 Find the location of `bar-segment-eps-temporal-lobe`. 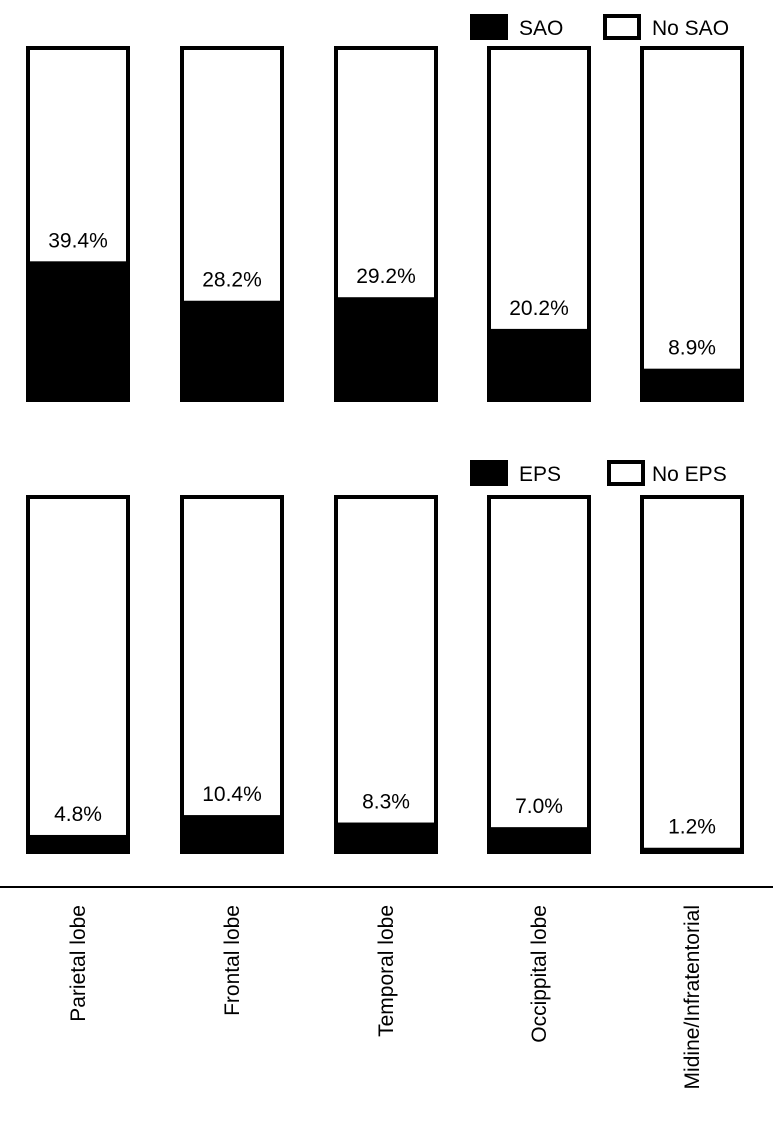

bar-segment-eps-temporal-lobe is located at coordinates (386, 838).